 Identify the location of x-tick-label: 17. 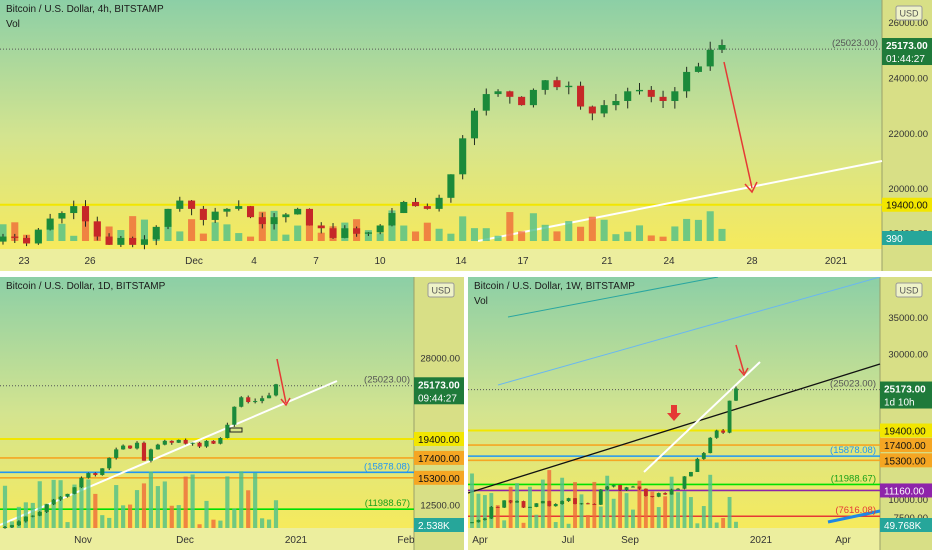
(523, 261).